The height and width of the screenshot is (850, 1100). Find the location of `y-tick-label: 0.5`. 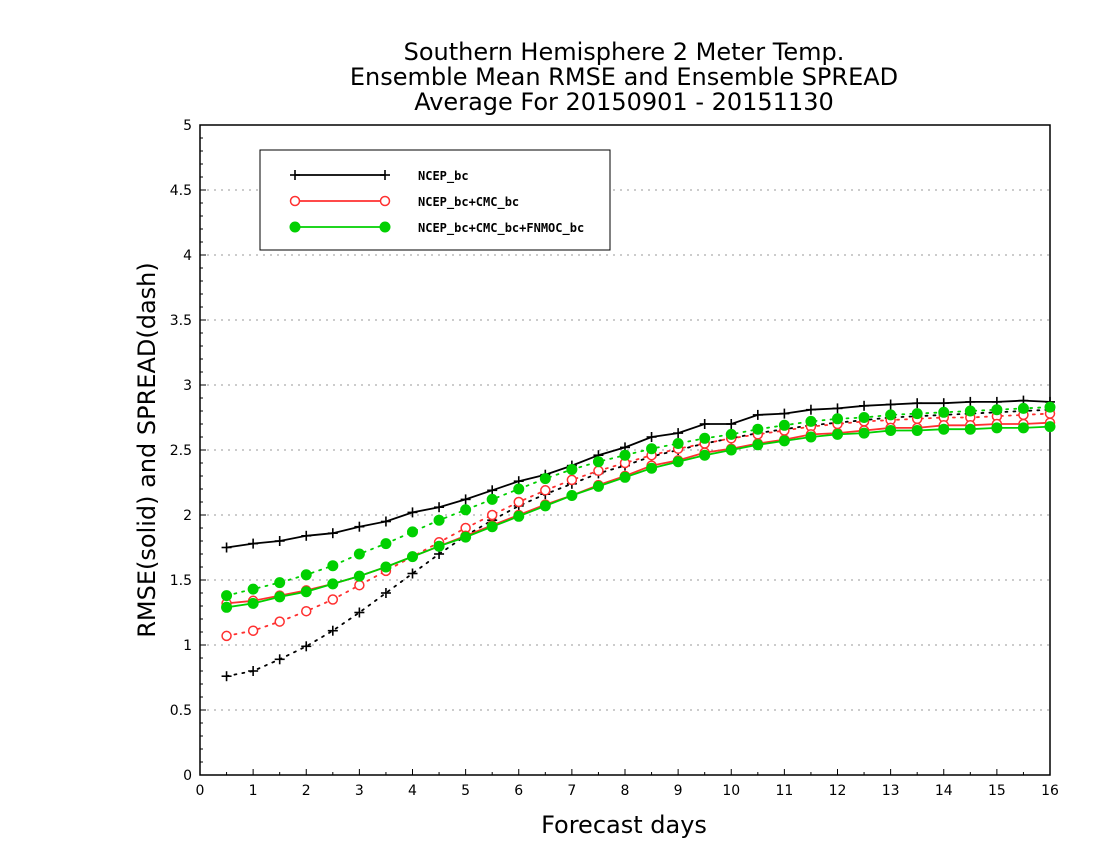

y-tick-label: 0.5 is located at coordinates (181, 711).